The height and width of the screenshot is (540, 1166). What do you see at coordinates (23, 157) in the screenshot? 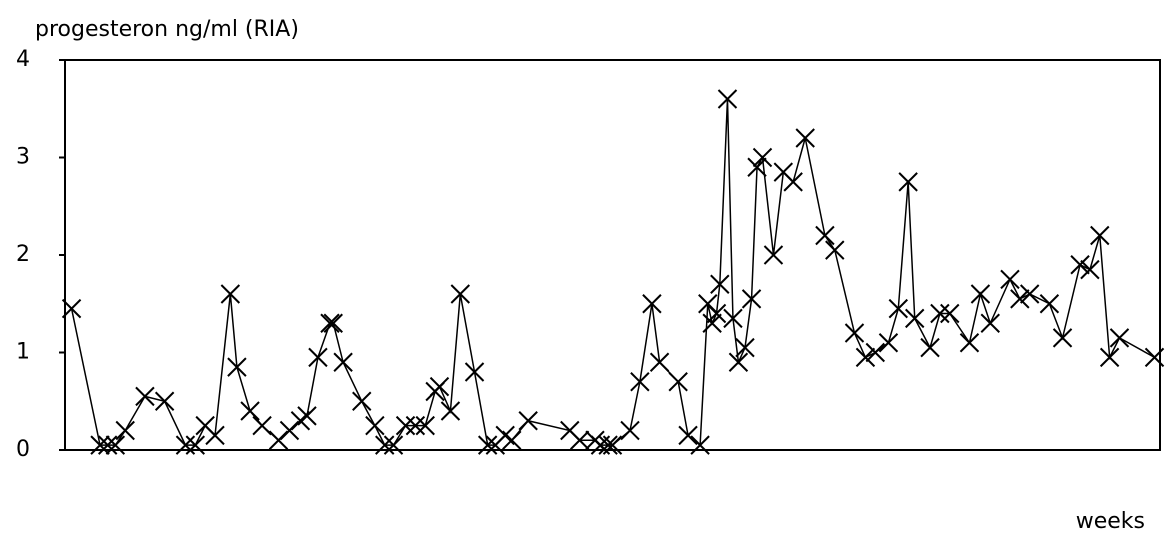
I see `y-tick-label: 3` at bounding box center [23, 157].